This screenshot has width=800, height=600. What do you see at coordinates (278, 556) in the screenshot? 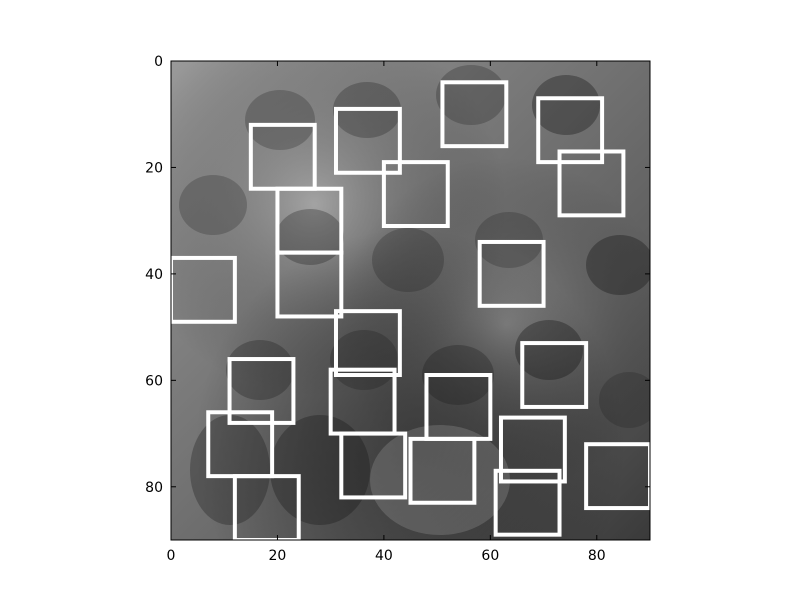
I see `x-tick-label: 20` at bounding box center [278, 556].